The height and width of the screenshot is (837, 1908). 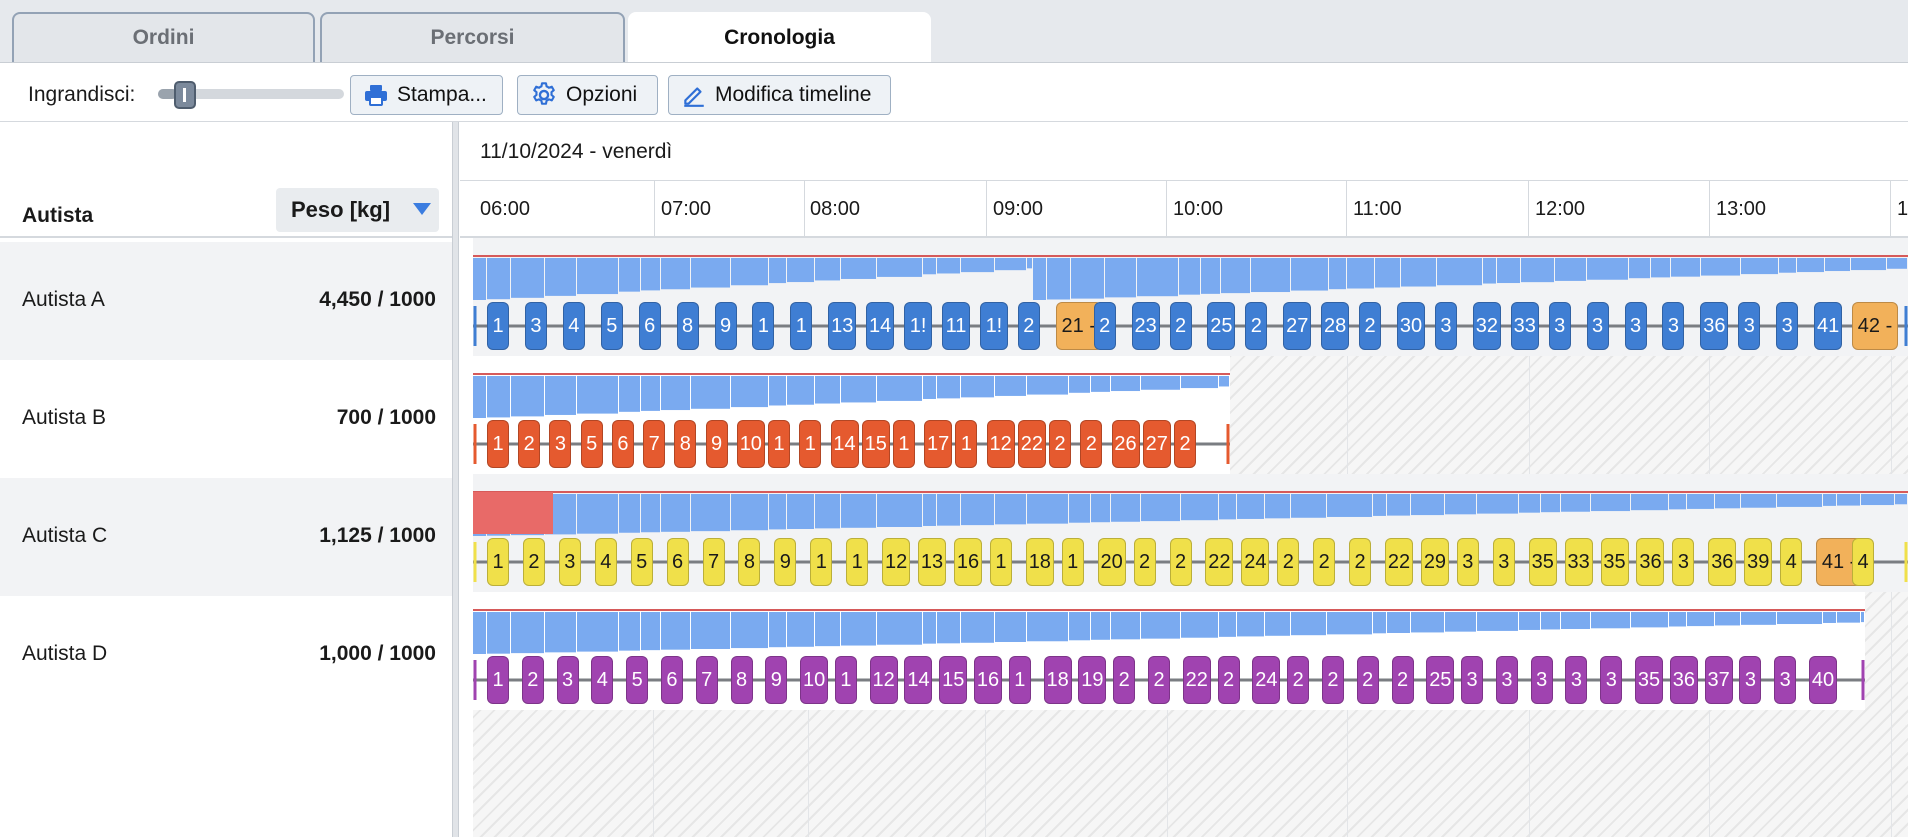 I want to click on stop-marker: 33, so click(x=1578, y=562).